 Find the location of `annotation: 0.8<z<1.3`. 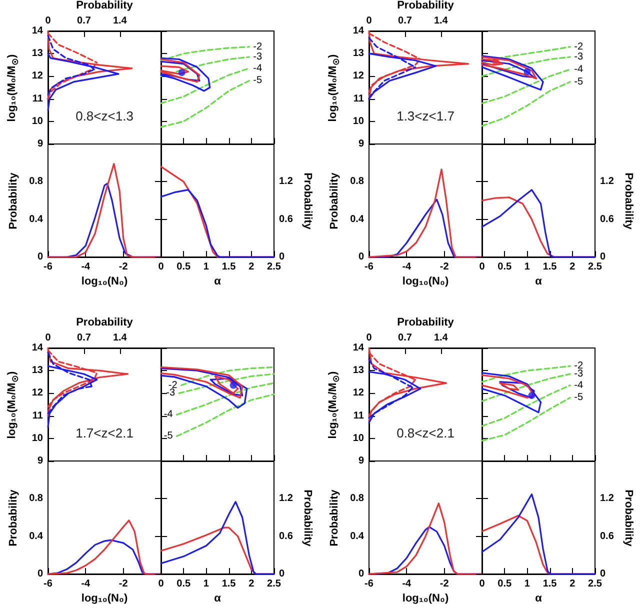

annotation: 0.8<z<1.3 is located at coordinates (105, 116).